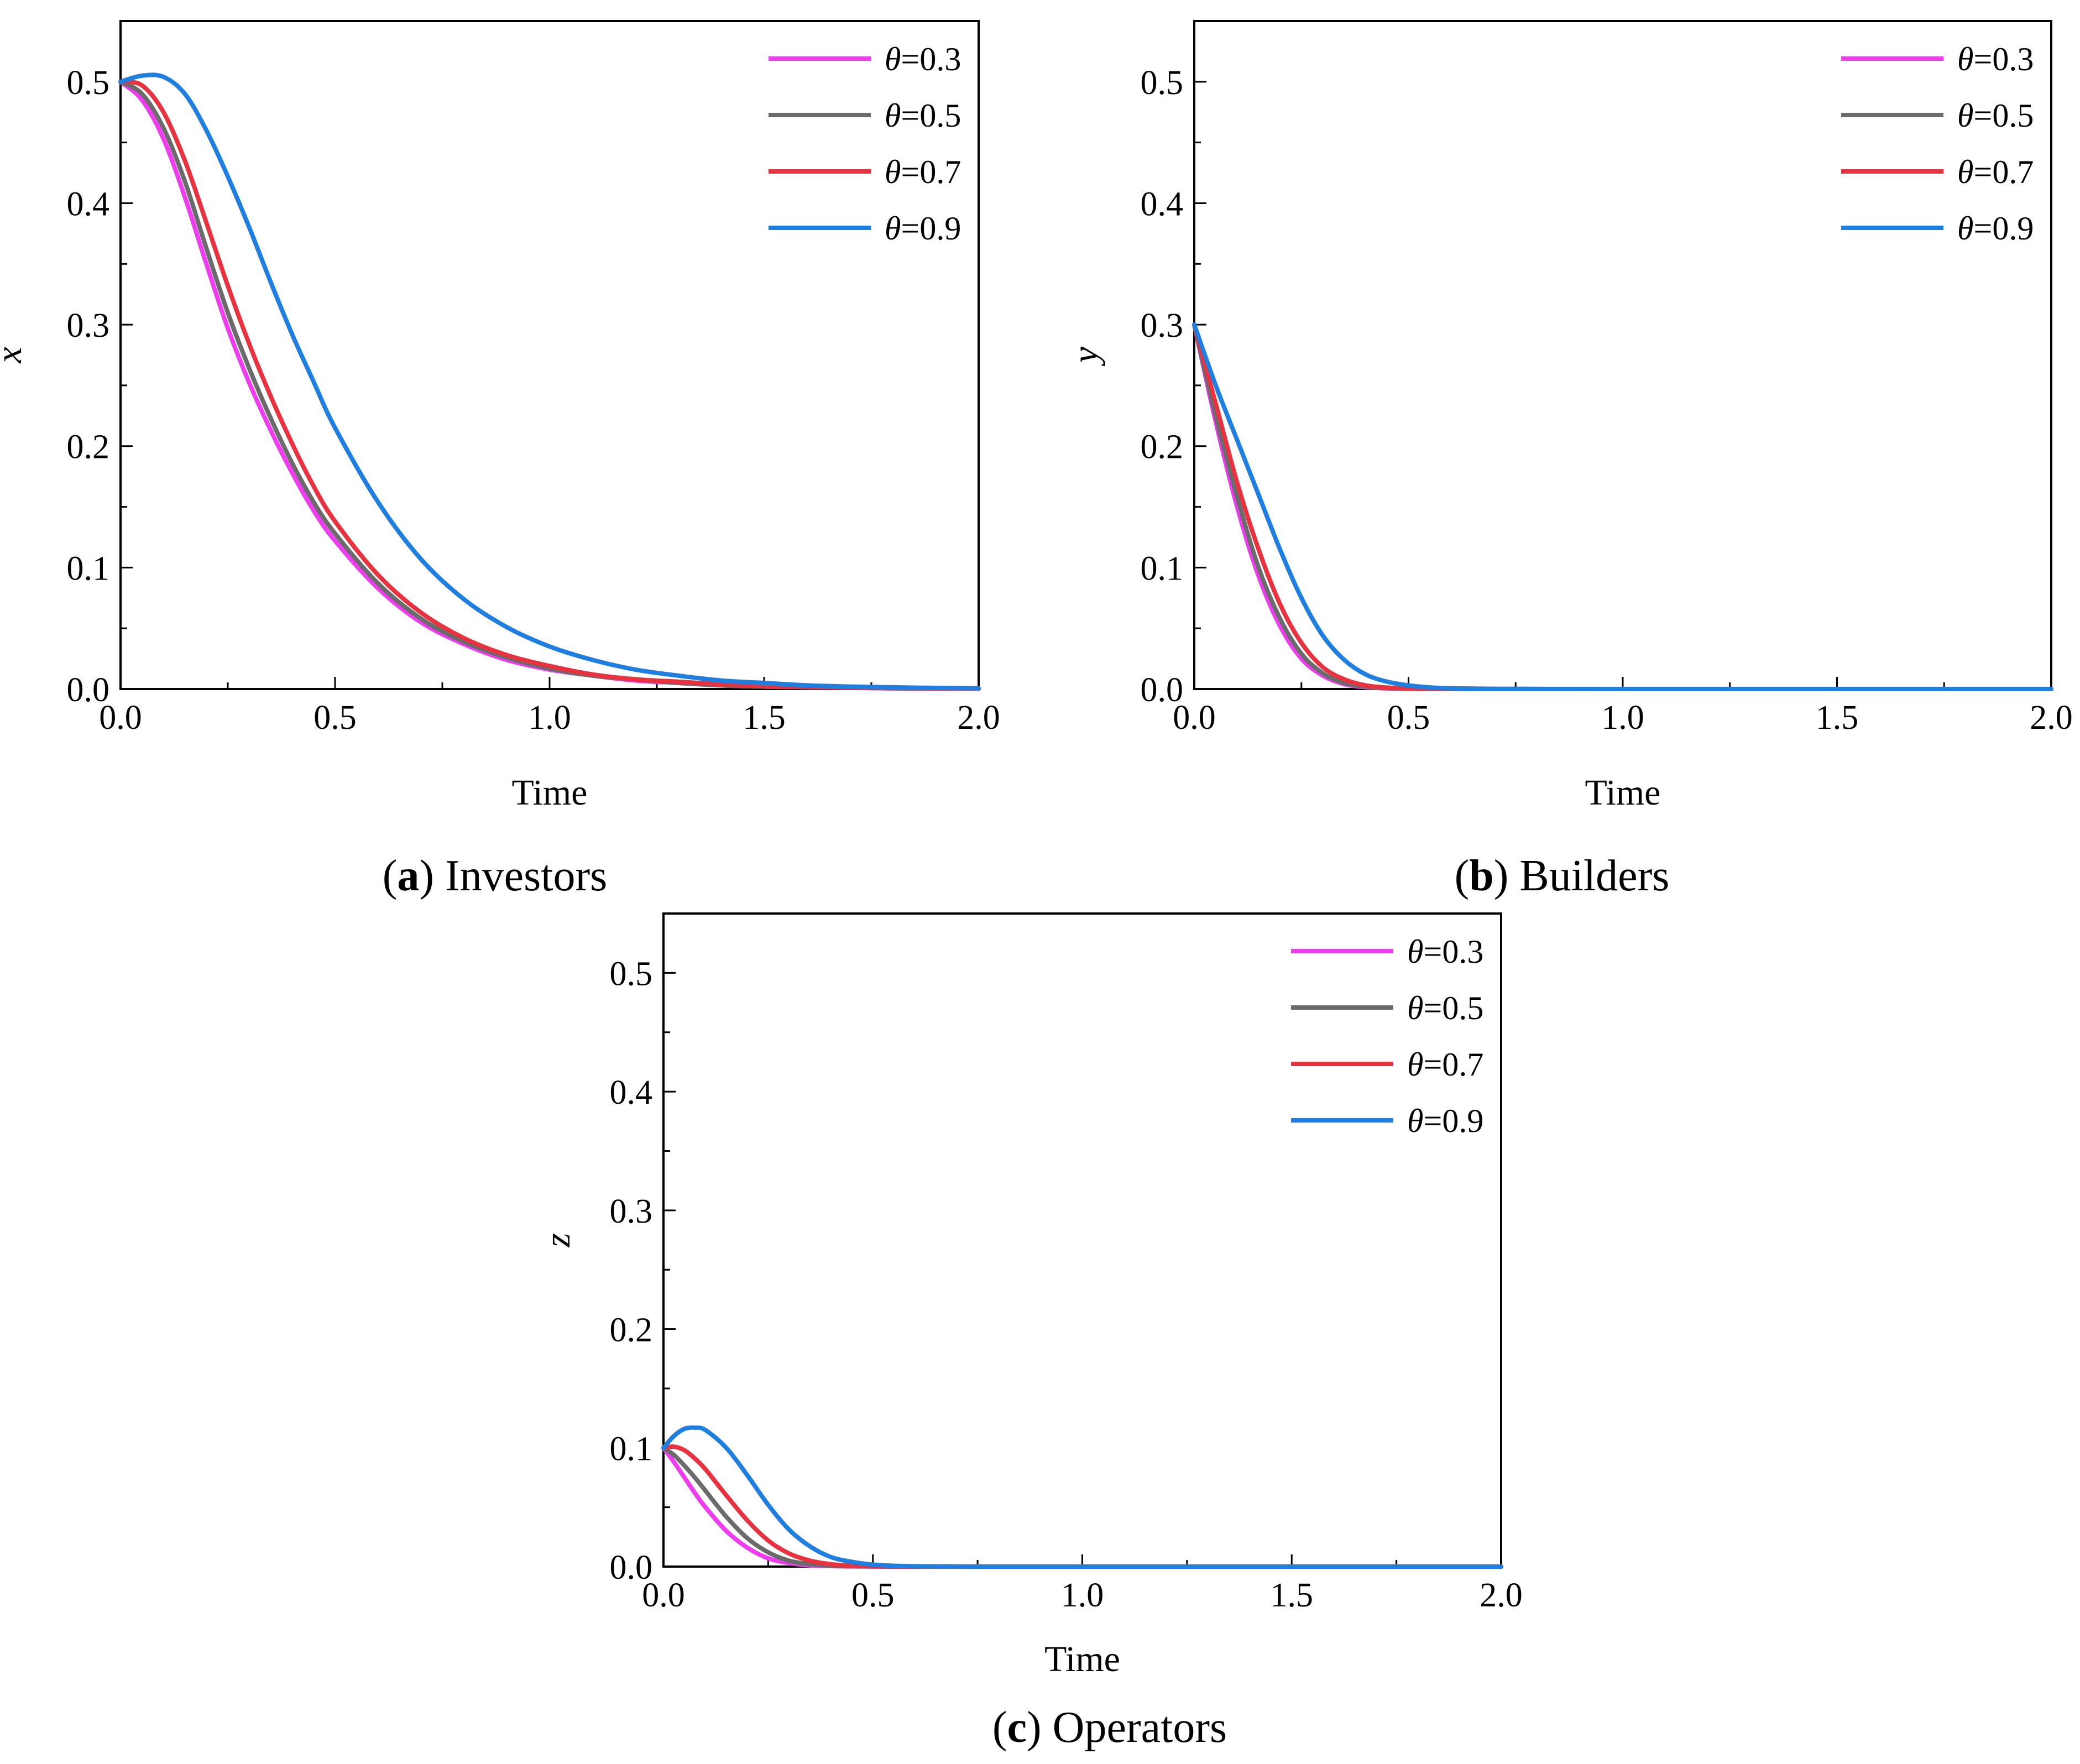  What do you see at coordinates (526, 876) in the screenshot?
I see `caption-title: Investors` at bounding box center [526, 876].